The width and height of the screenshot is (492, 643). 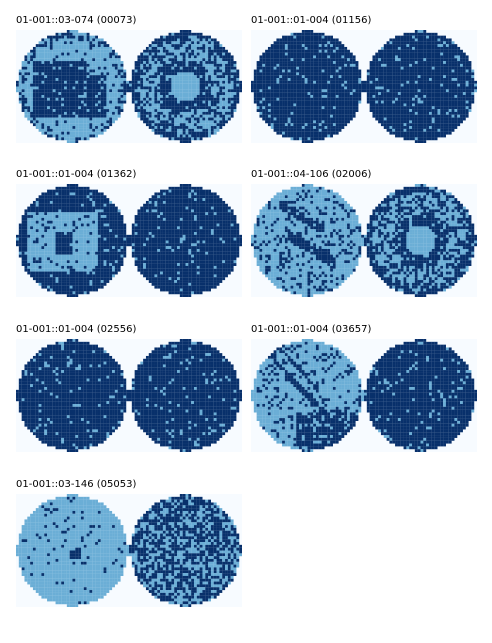 What do you see at coordinates (76, 174) in the screenshot?
I see `panel-label: 01-001::01-004 (01362)` at bounding box center [76, 174].